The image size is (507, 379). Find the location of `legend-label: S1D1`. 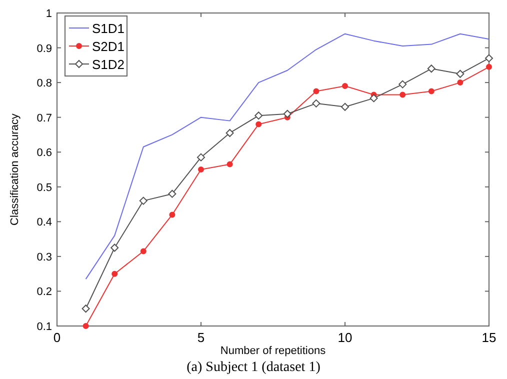

legend-label: S1D1 is located at coordinates (108, 28).